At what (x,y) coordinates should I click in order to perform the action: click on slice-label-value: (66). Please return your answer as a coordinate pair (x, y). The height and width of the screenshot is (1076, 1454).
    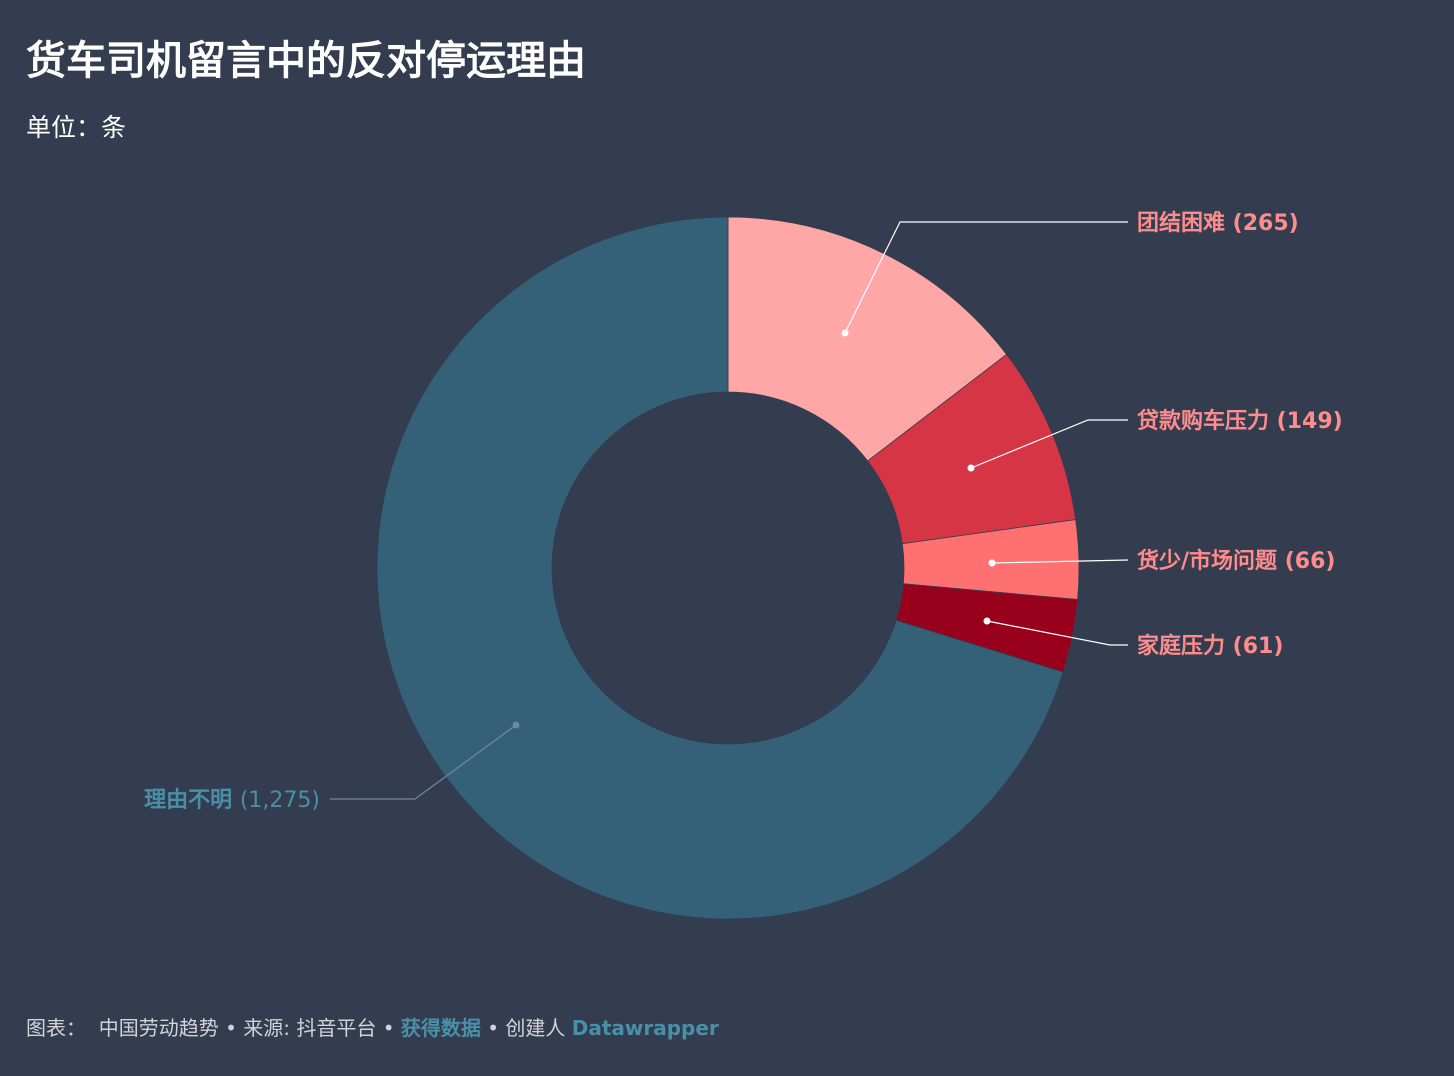
    Looking at the image, I should click on (1310, 561).